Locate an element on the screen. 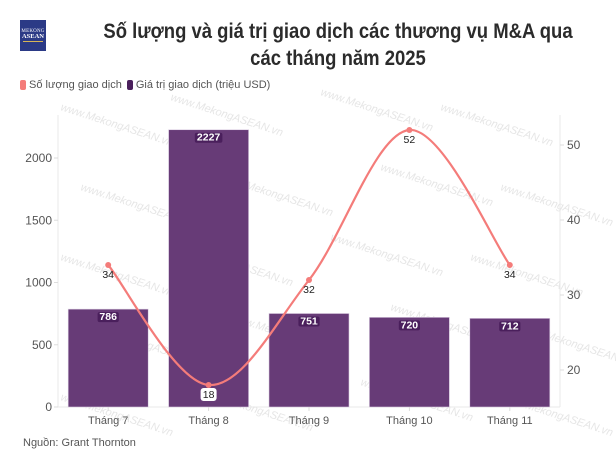 The image size is (616, 471). right-tick-label: 30 is located at coordinates (574, 295).